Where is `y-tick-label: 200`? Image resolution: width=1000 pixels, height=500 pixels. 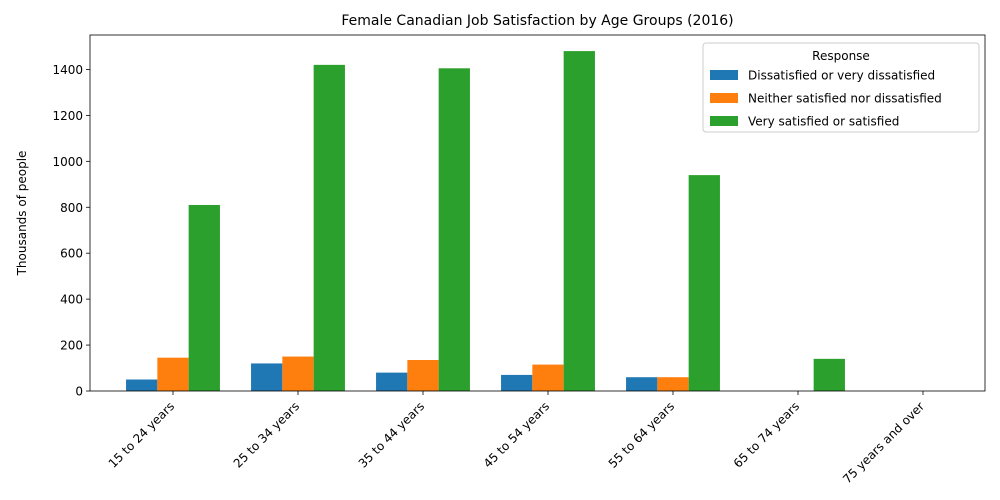 y-tick-label: 200 is located at coordinates (71, 346).